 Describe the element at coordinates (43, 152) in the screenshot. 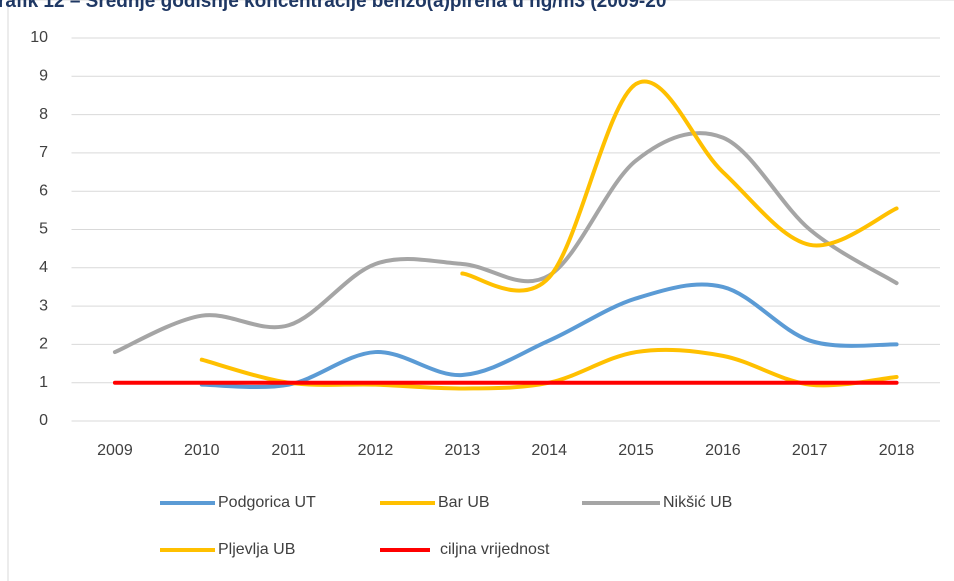

I see `y-tick-label: 7` at that location.